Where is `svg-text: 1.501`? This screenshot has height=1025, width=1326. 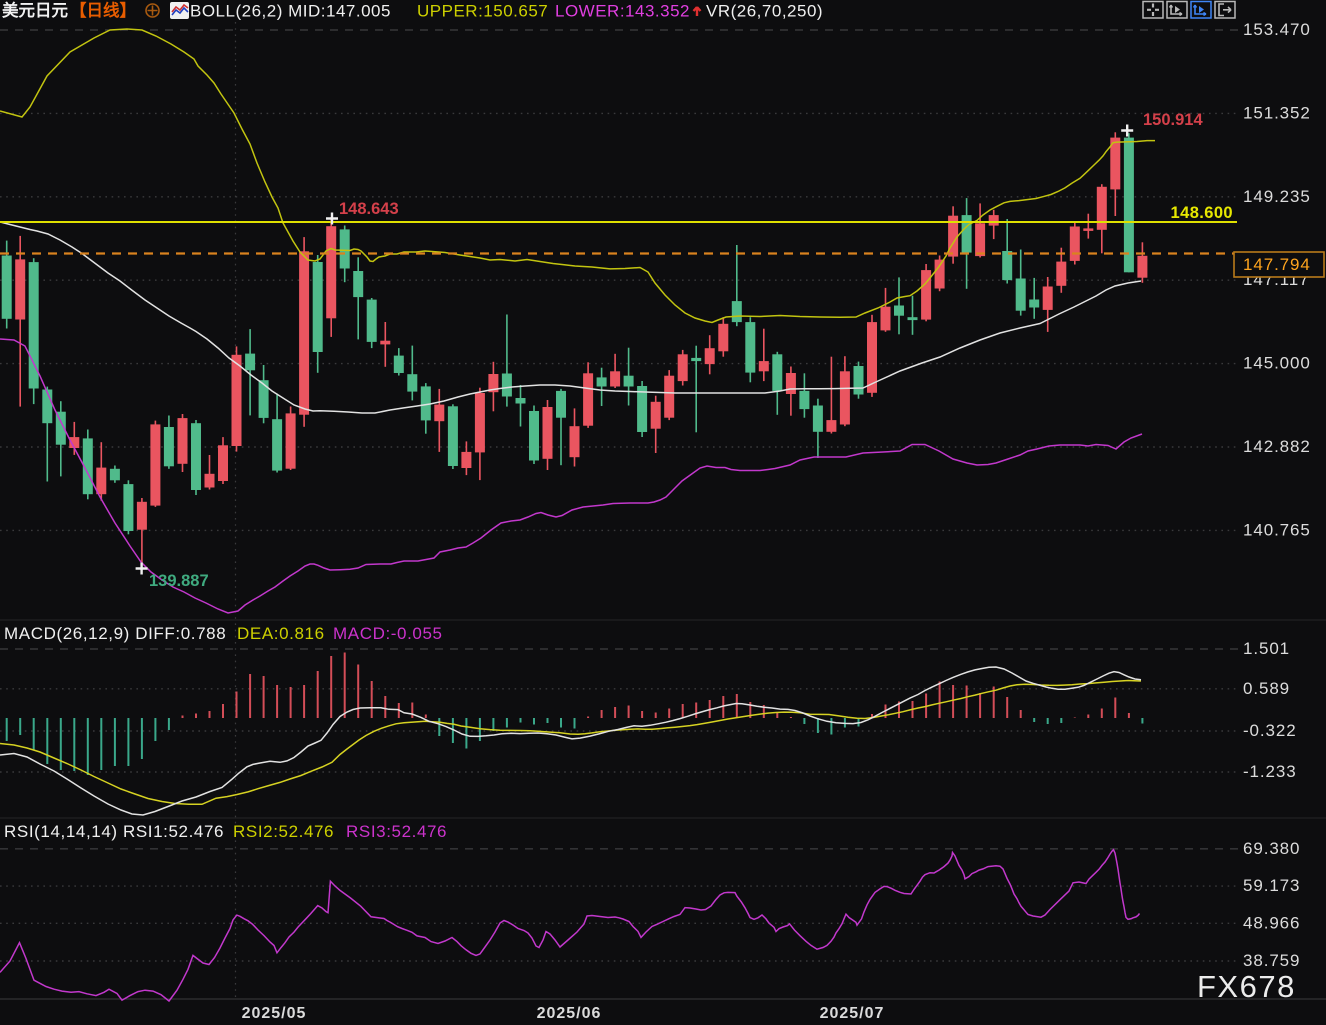
svg-text: 1.501 is located at coordinates (1266, 648).